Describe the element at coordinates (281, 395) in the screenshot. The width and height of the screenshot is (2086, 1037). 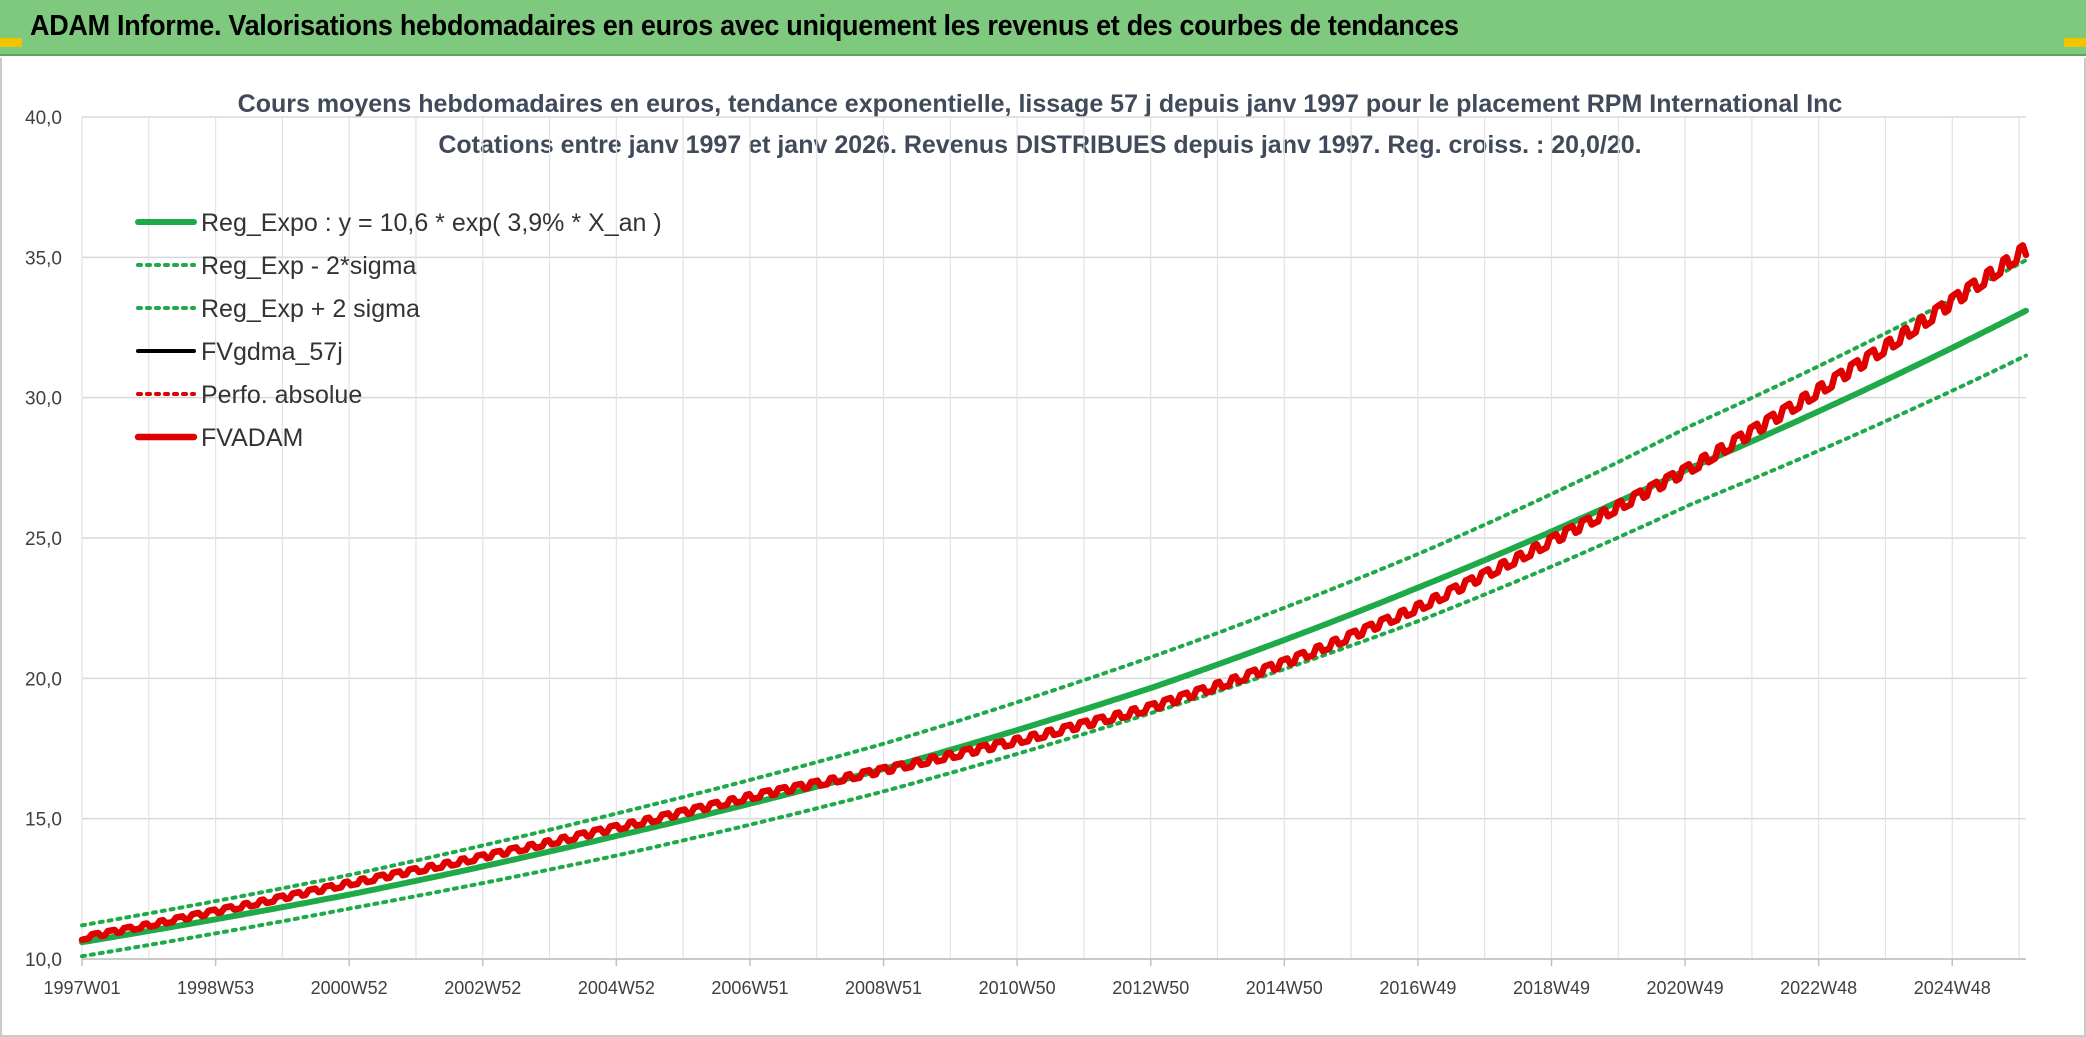
I see `legend-label-4: Perfo. absolue` at that location.